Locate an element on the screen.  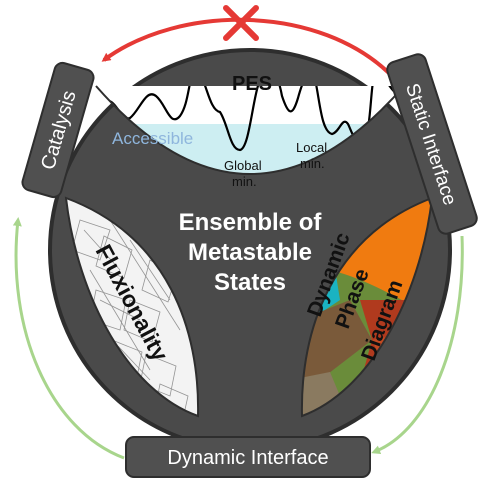
center-line-2: Metastable is located at coordinates (250, 252).